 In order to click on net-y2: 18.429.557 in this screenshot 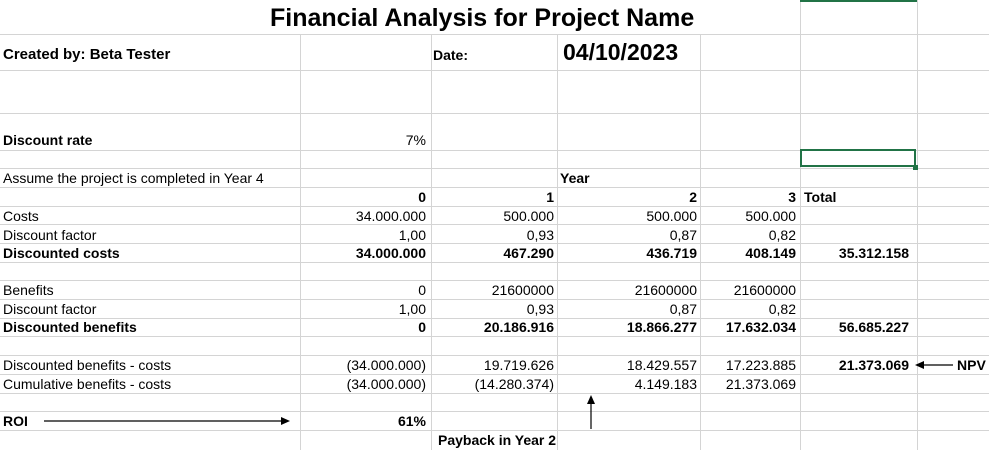, I will do `click(661, 365)`.